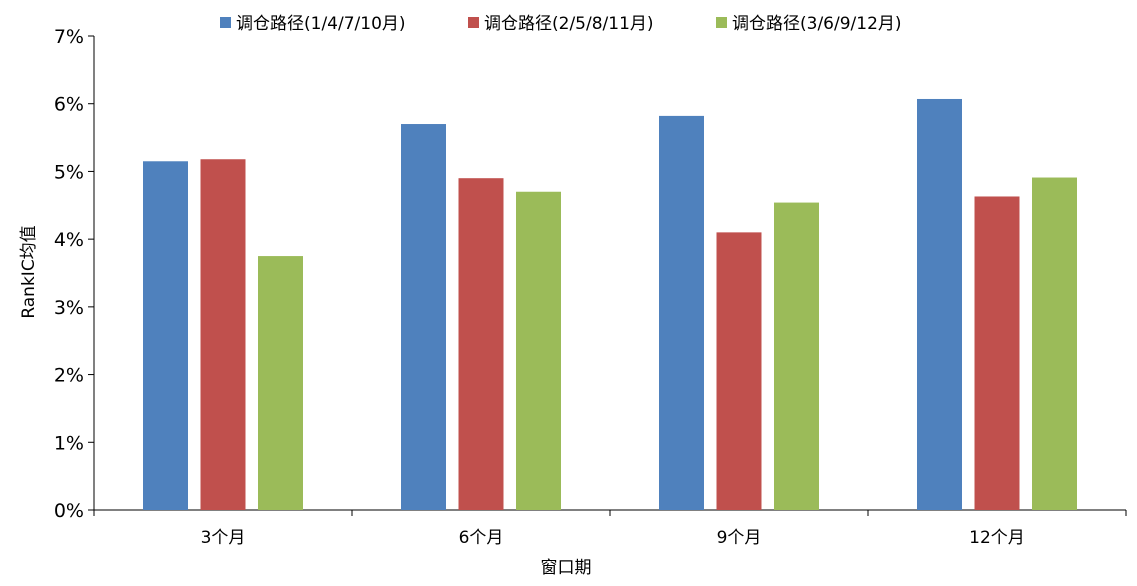 The width and height of the screenshot is (1137, 586). I want to click on y-axis-ticks: 0% 1% 2% 3% 4% 5% 6% 7%, so click(74, 274).